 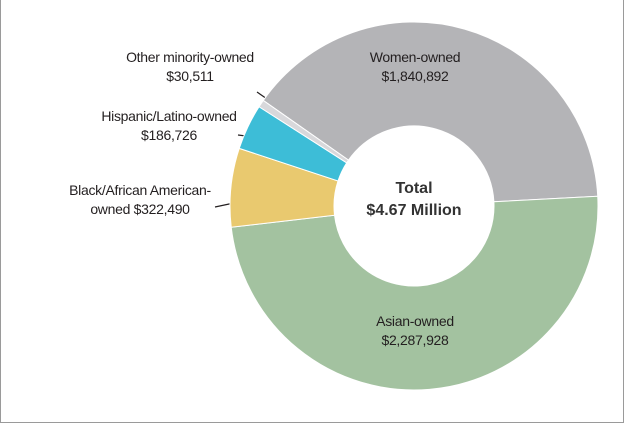 I want to click on center-title: Total, so click(x=414, y=188).